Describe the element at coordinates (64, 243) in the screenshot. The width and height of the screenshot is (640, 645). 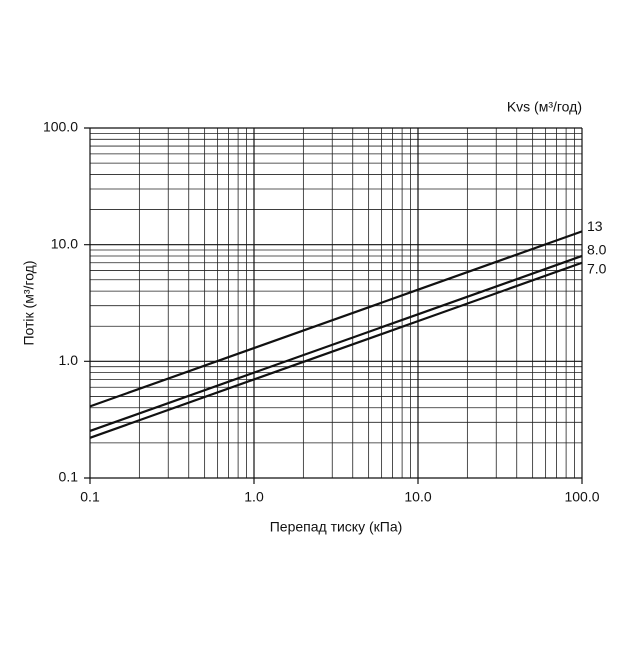
I see `y-tick-label: 10.0` at that location.